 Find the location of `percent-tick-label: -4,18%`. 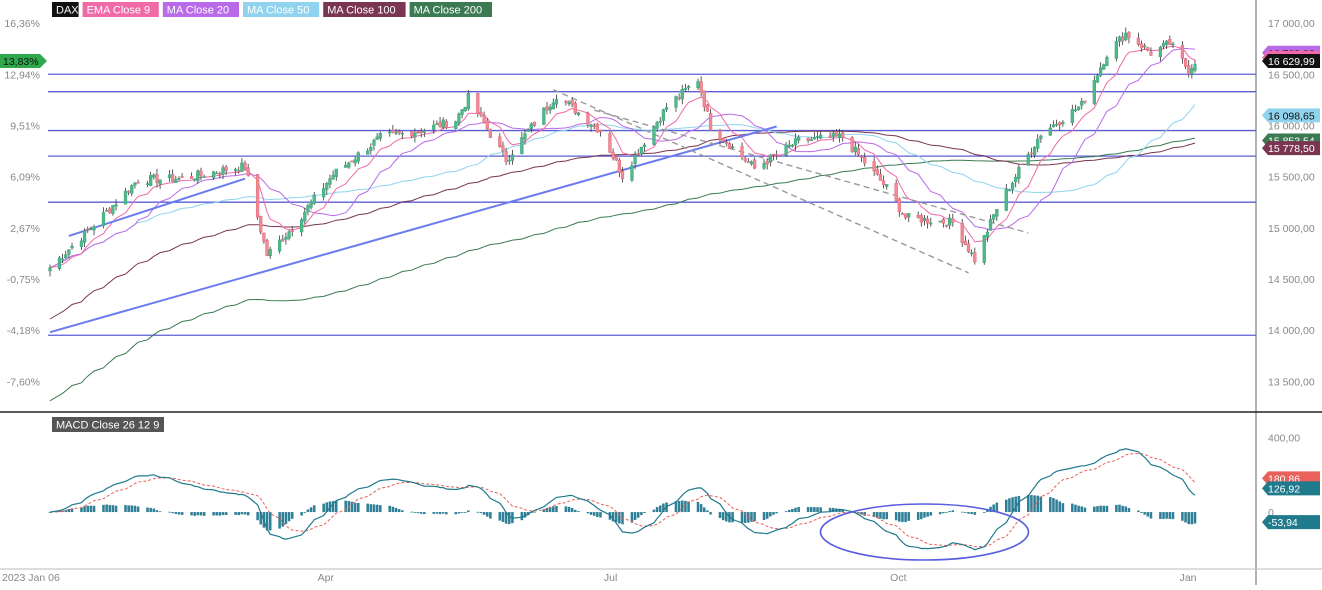

percent-tick-label: -4,18% is located at coordinates (23, 331).